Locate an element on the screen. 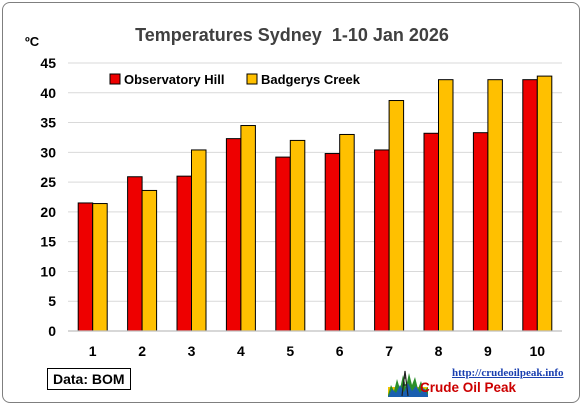 The width and height of the screenshot is (584, 407). x-tick-label: 10 is located at coordinates (538, 351).